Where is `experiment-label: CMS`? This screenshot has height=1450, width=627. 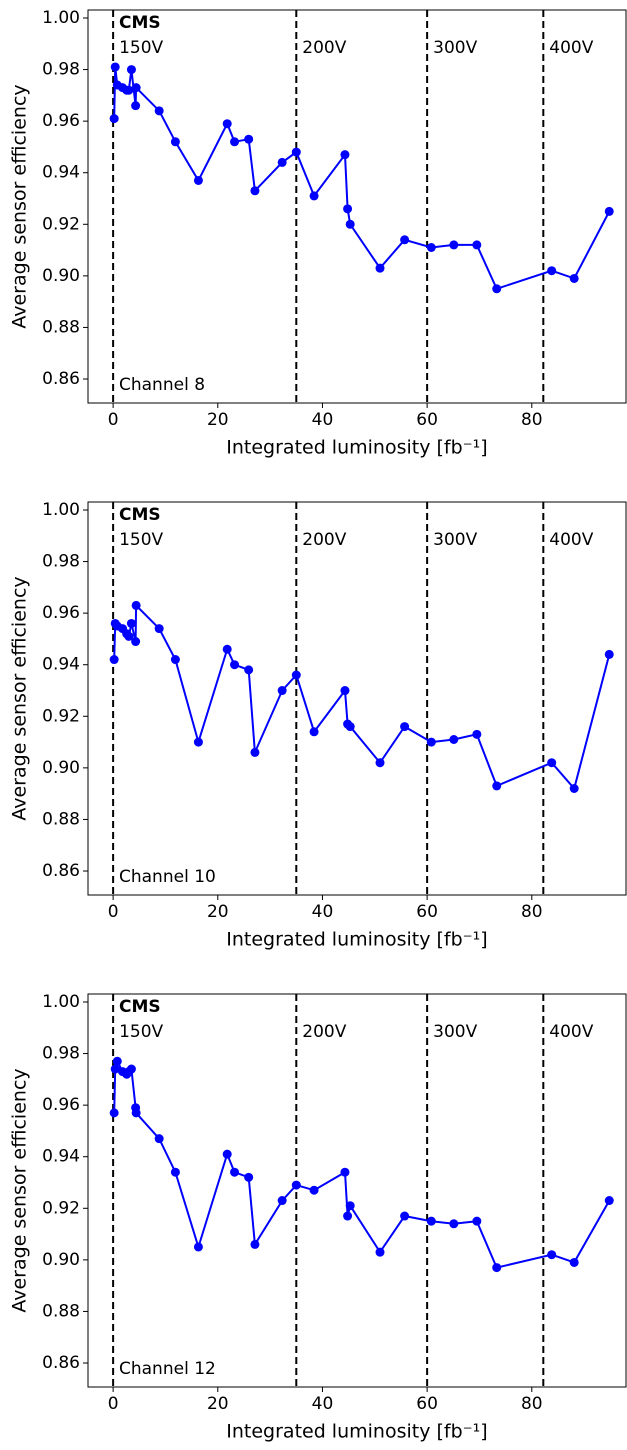
experiment-label: CMS is located at coordinates (140, 23).